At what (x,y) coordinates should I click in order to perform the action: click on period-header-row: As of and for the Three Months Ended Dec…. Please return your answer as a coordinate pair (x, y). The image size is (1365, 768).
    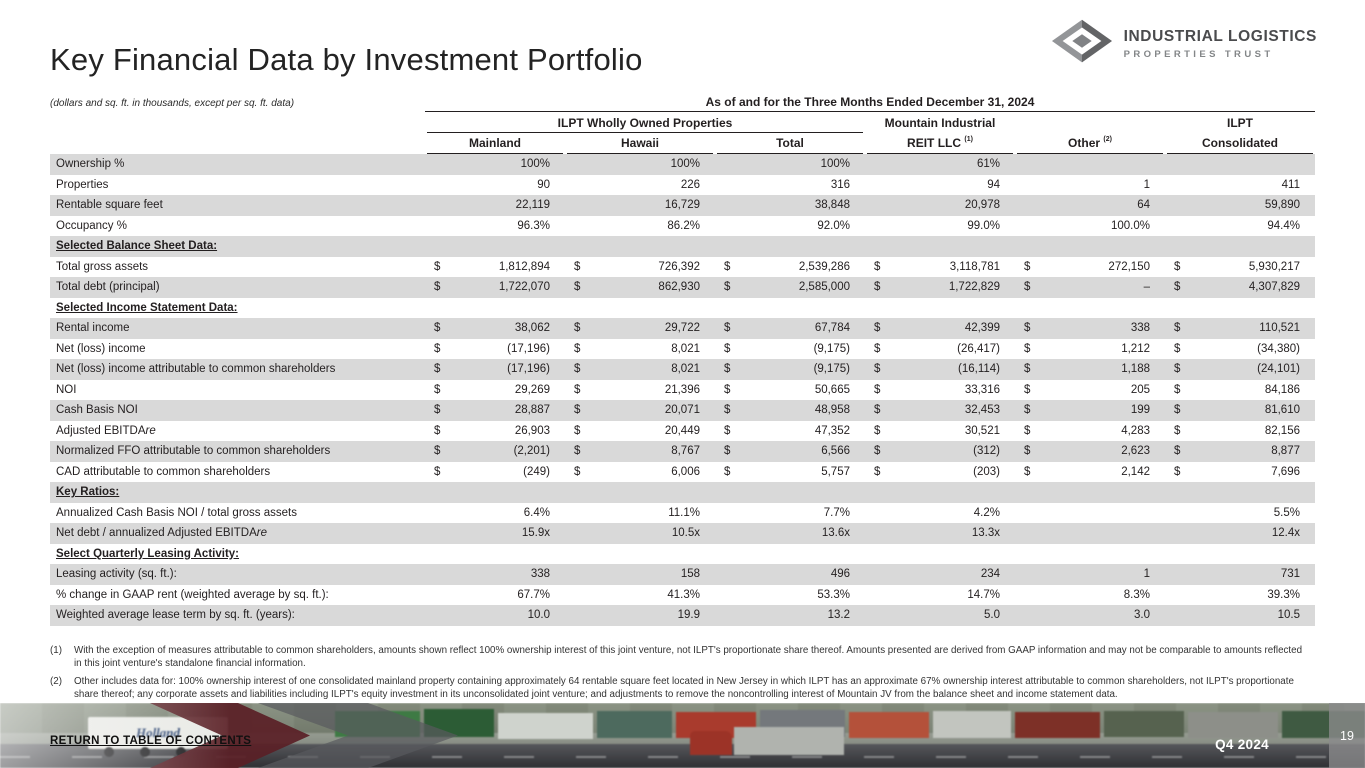
    Looking at the image, I should click on (682, 102).